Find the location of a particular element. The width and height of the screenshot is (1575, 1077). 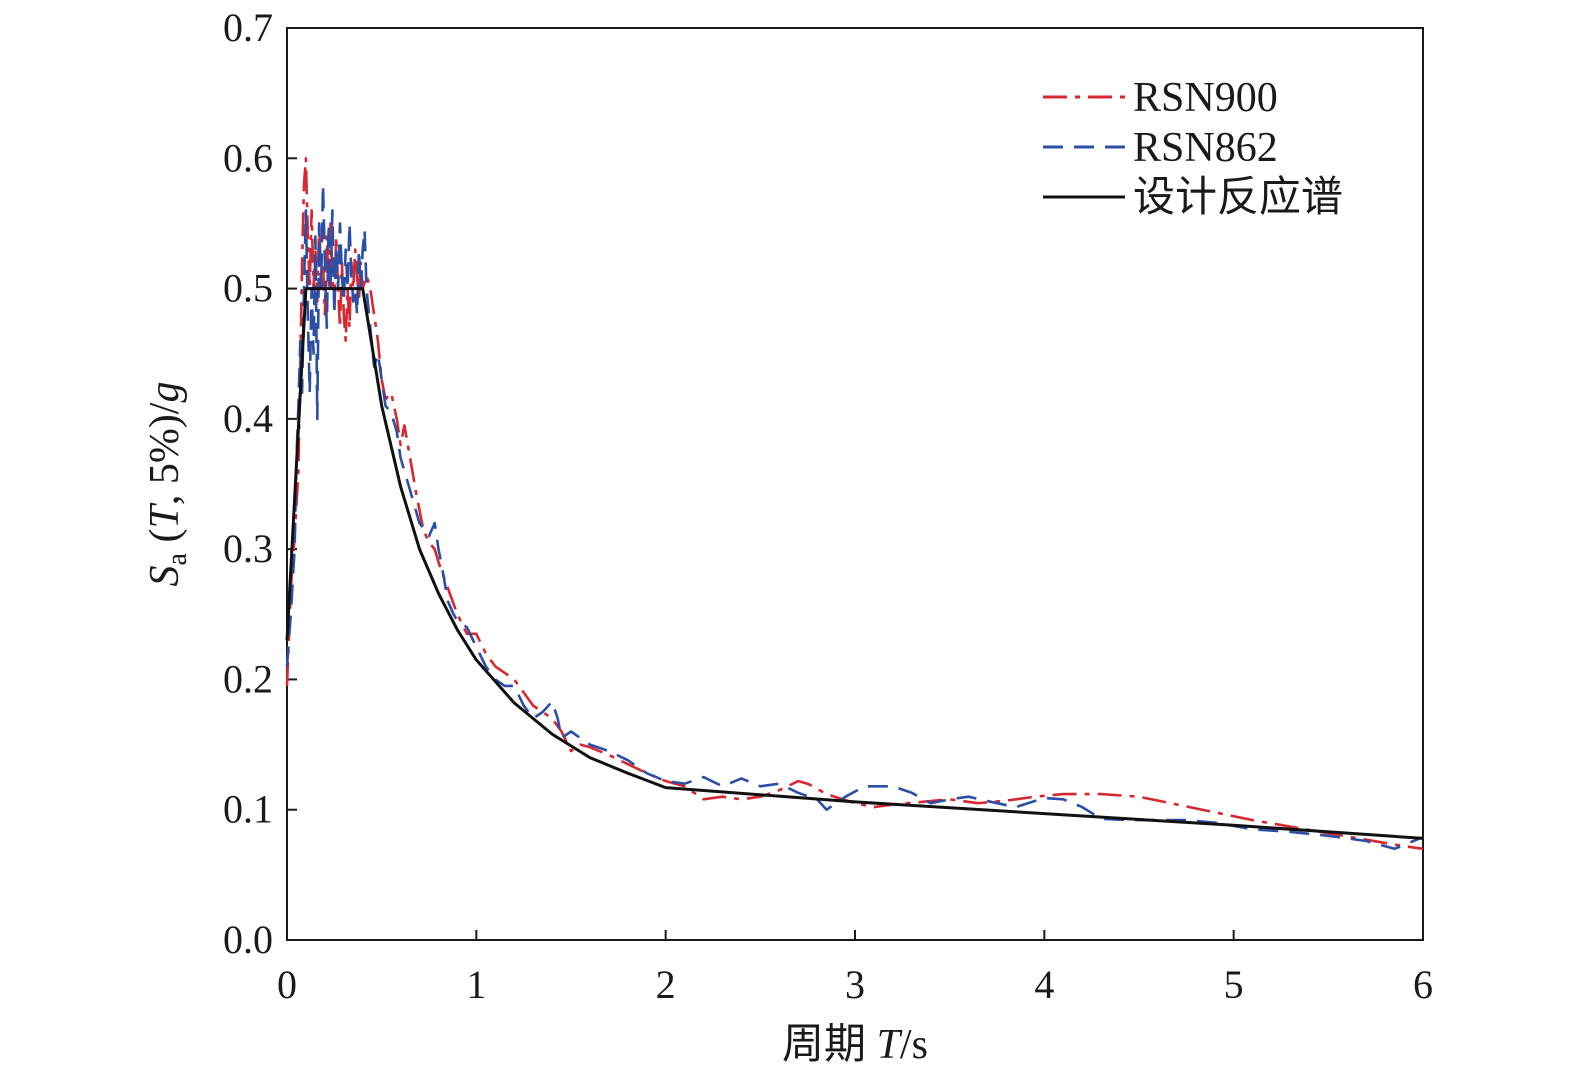

legend: RSN900 RSN862 设计反应谱 is located at coordinates (1193, 148).